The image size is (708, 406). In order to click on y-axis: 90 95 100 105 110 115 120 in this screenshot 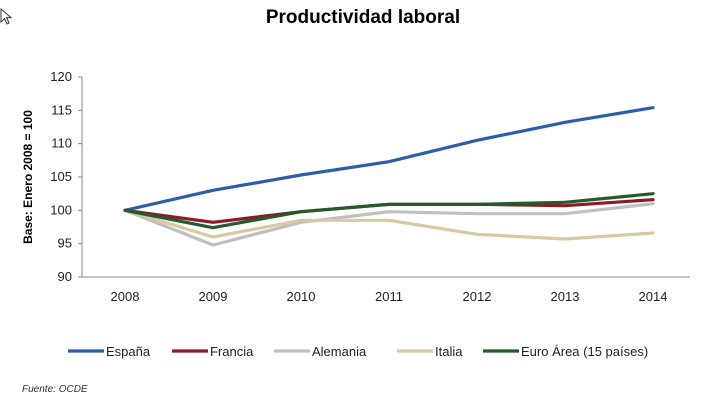, I will do `click(66, 176)`.